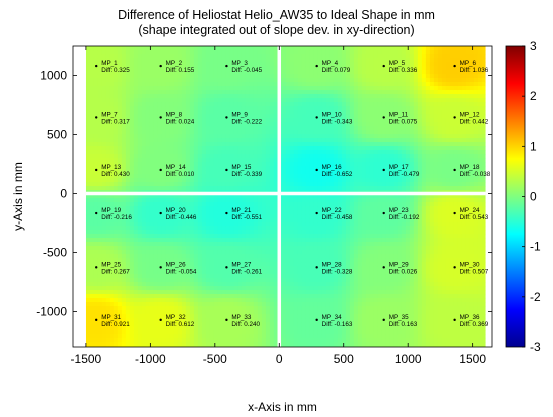 This screenshot has height=417, width=553. Describe the element at coordinates (332, 114) in the screenshot. I see `point-name-label: MP_10` at that location.